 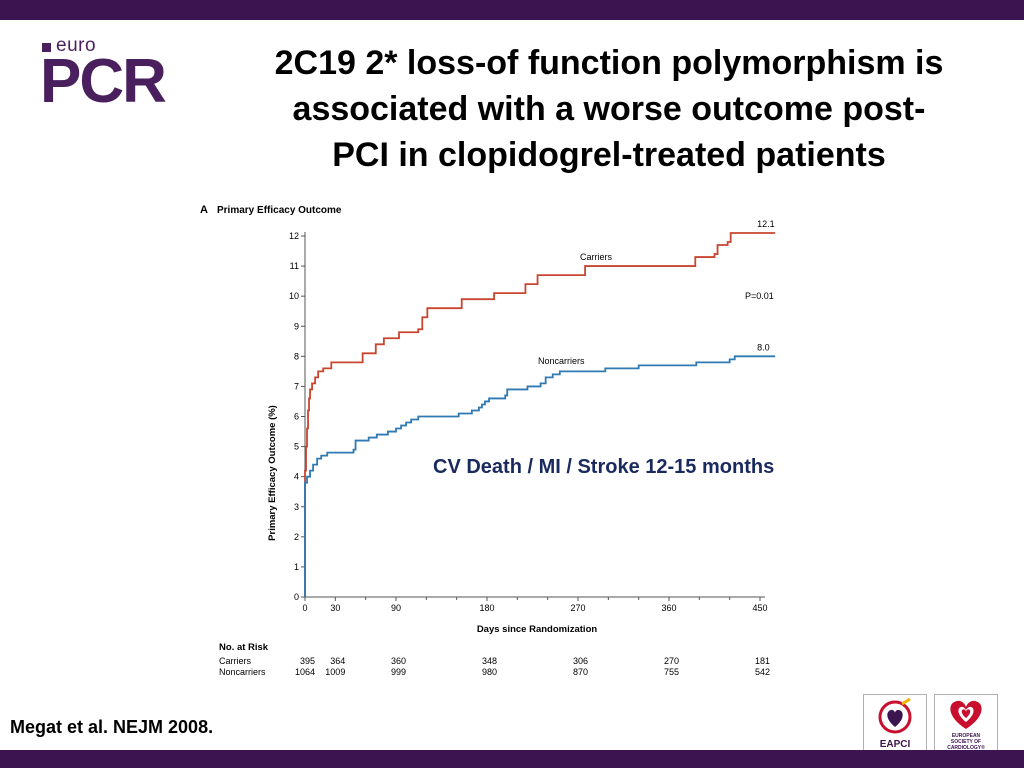 I want to click on title-line: associated with a worse outcome post-, so click(x=609, y=109).